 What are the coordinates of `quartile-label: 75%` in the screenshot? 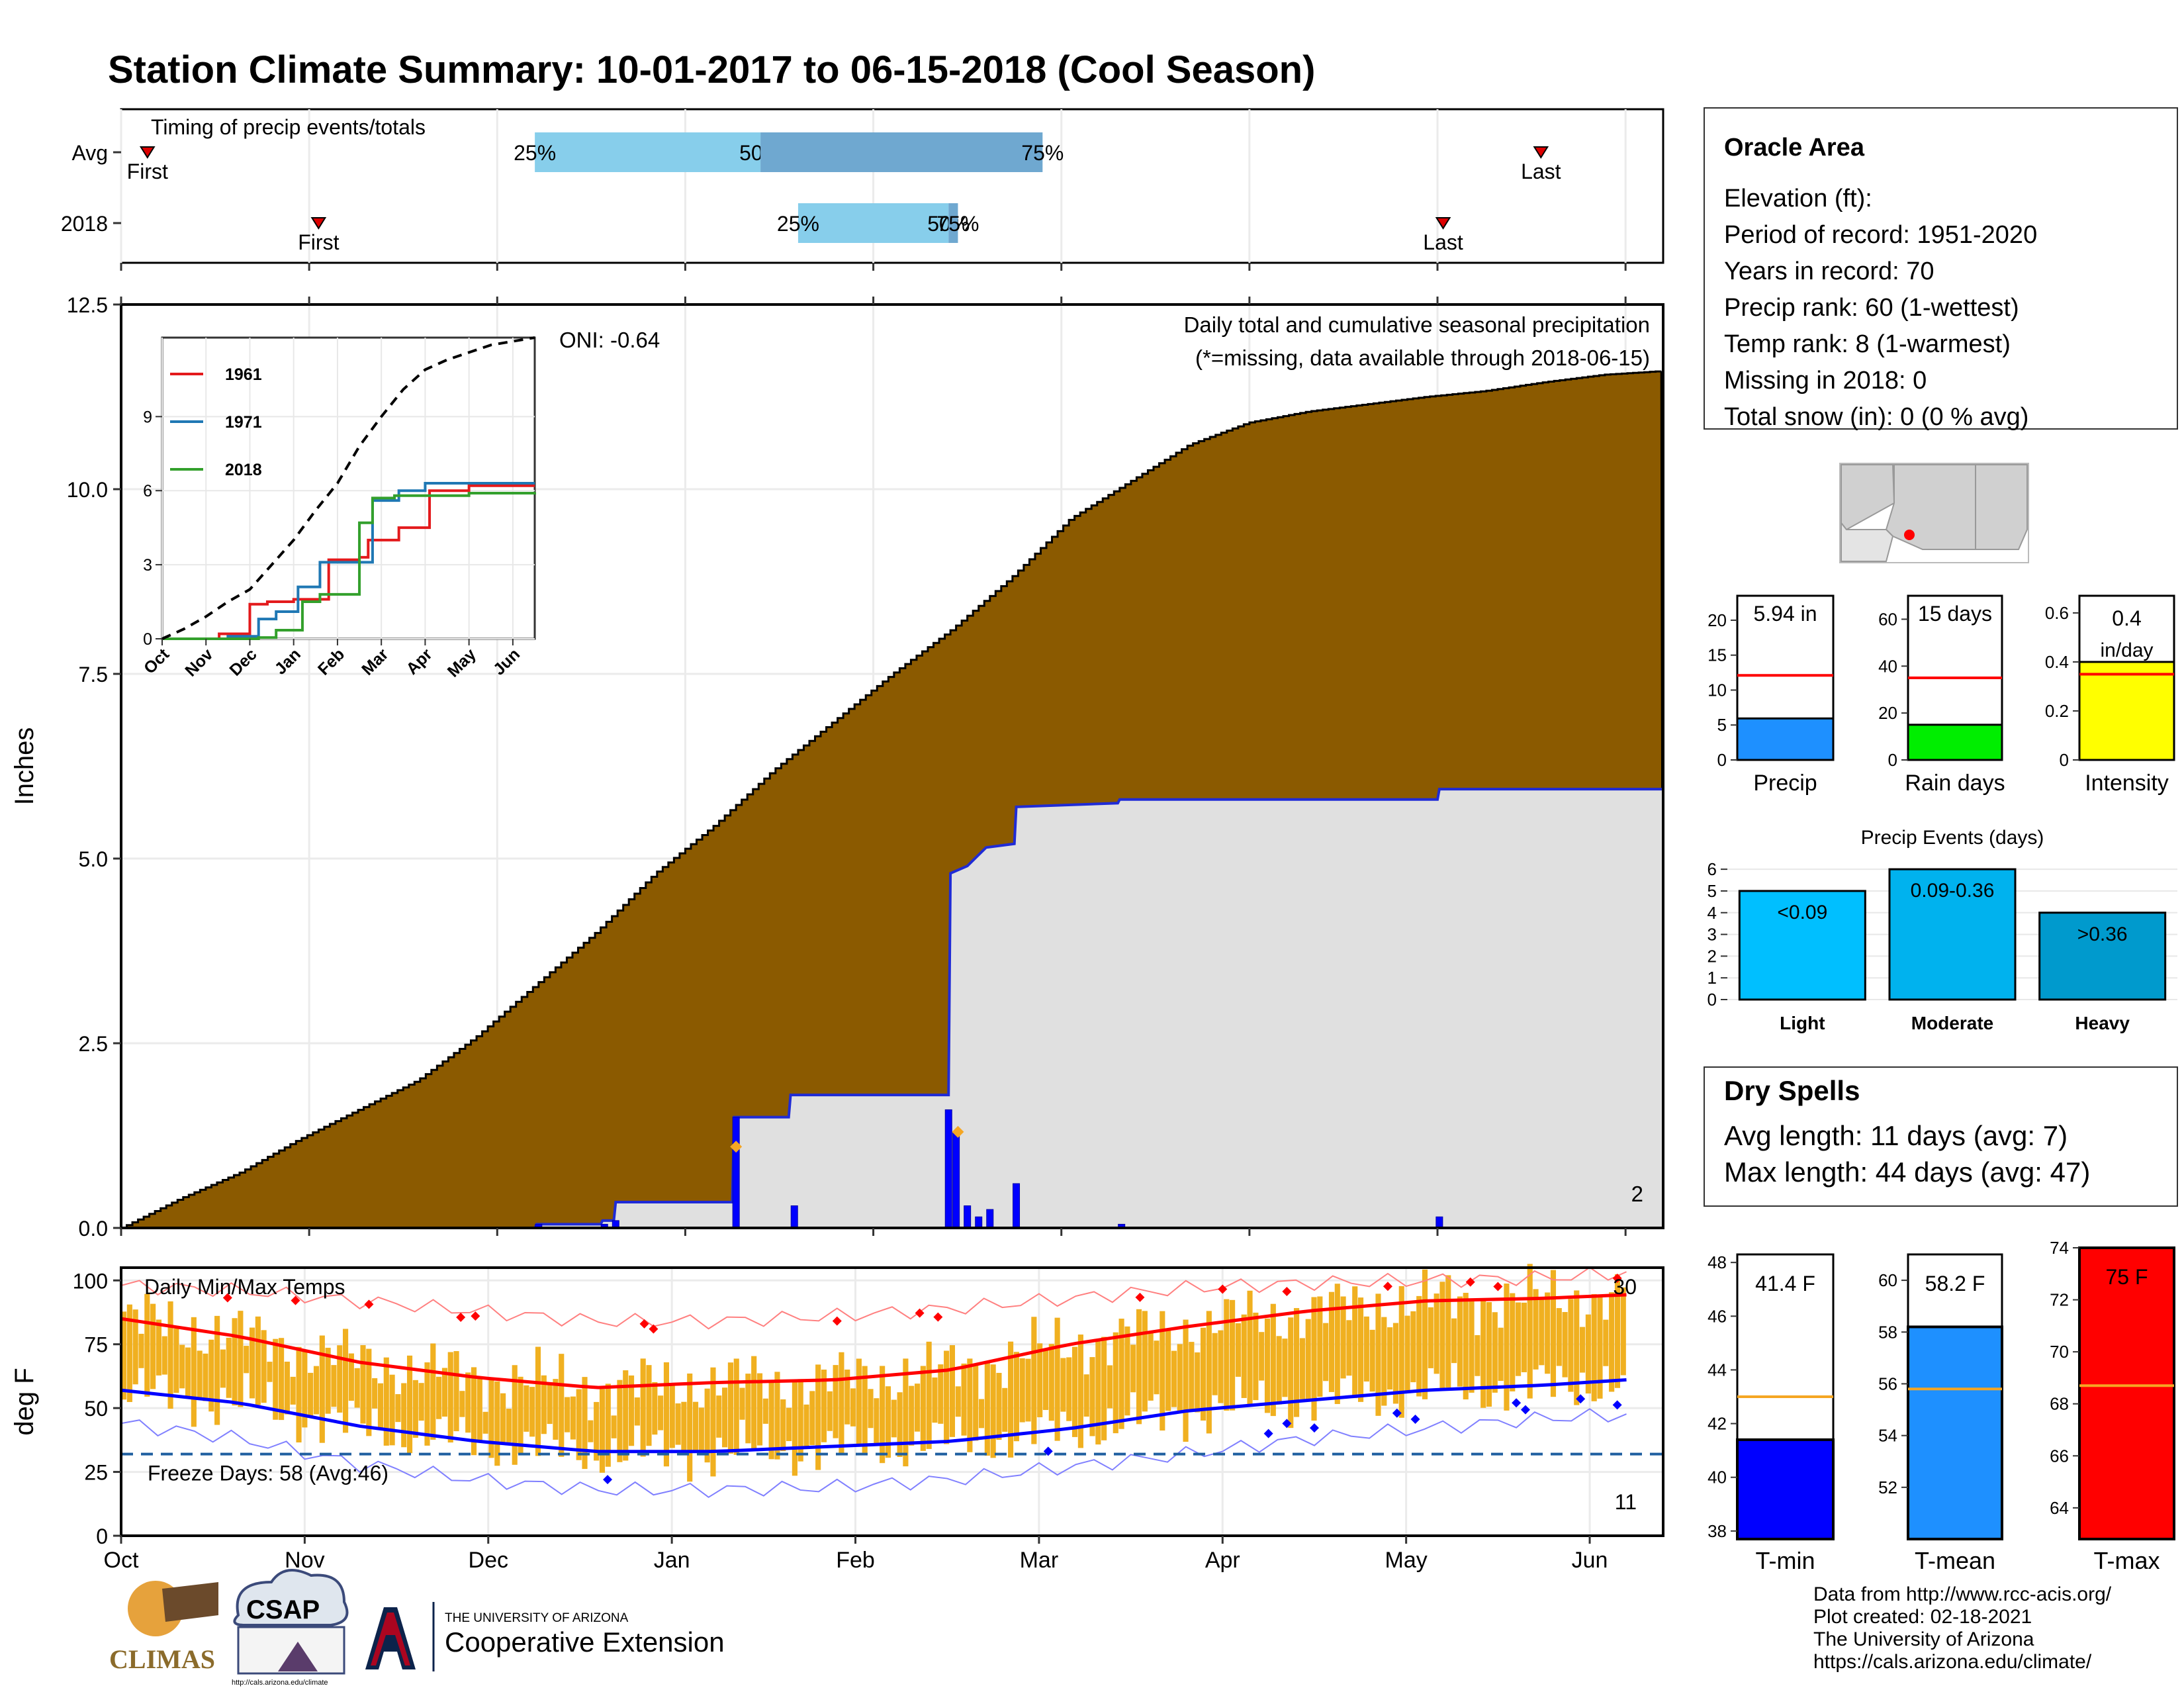 It's located at (1042, 153).